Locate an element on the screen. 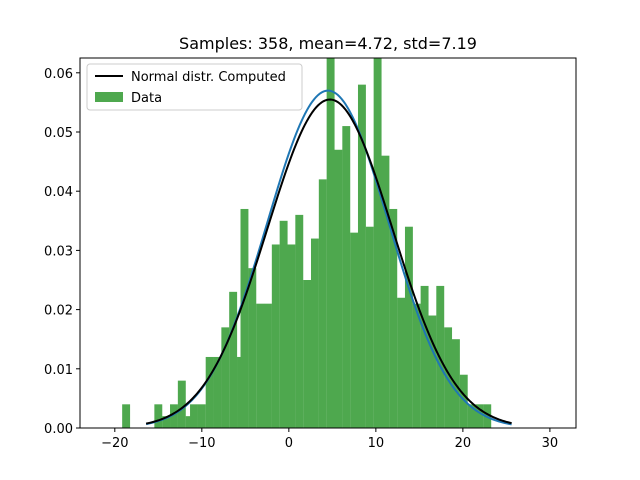  x-tick-label: −20 is located at coordinates (114, 443).